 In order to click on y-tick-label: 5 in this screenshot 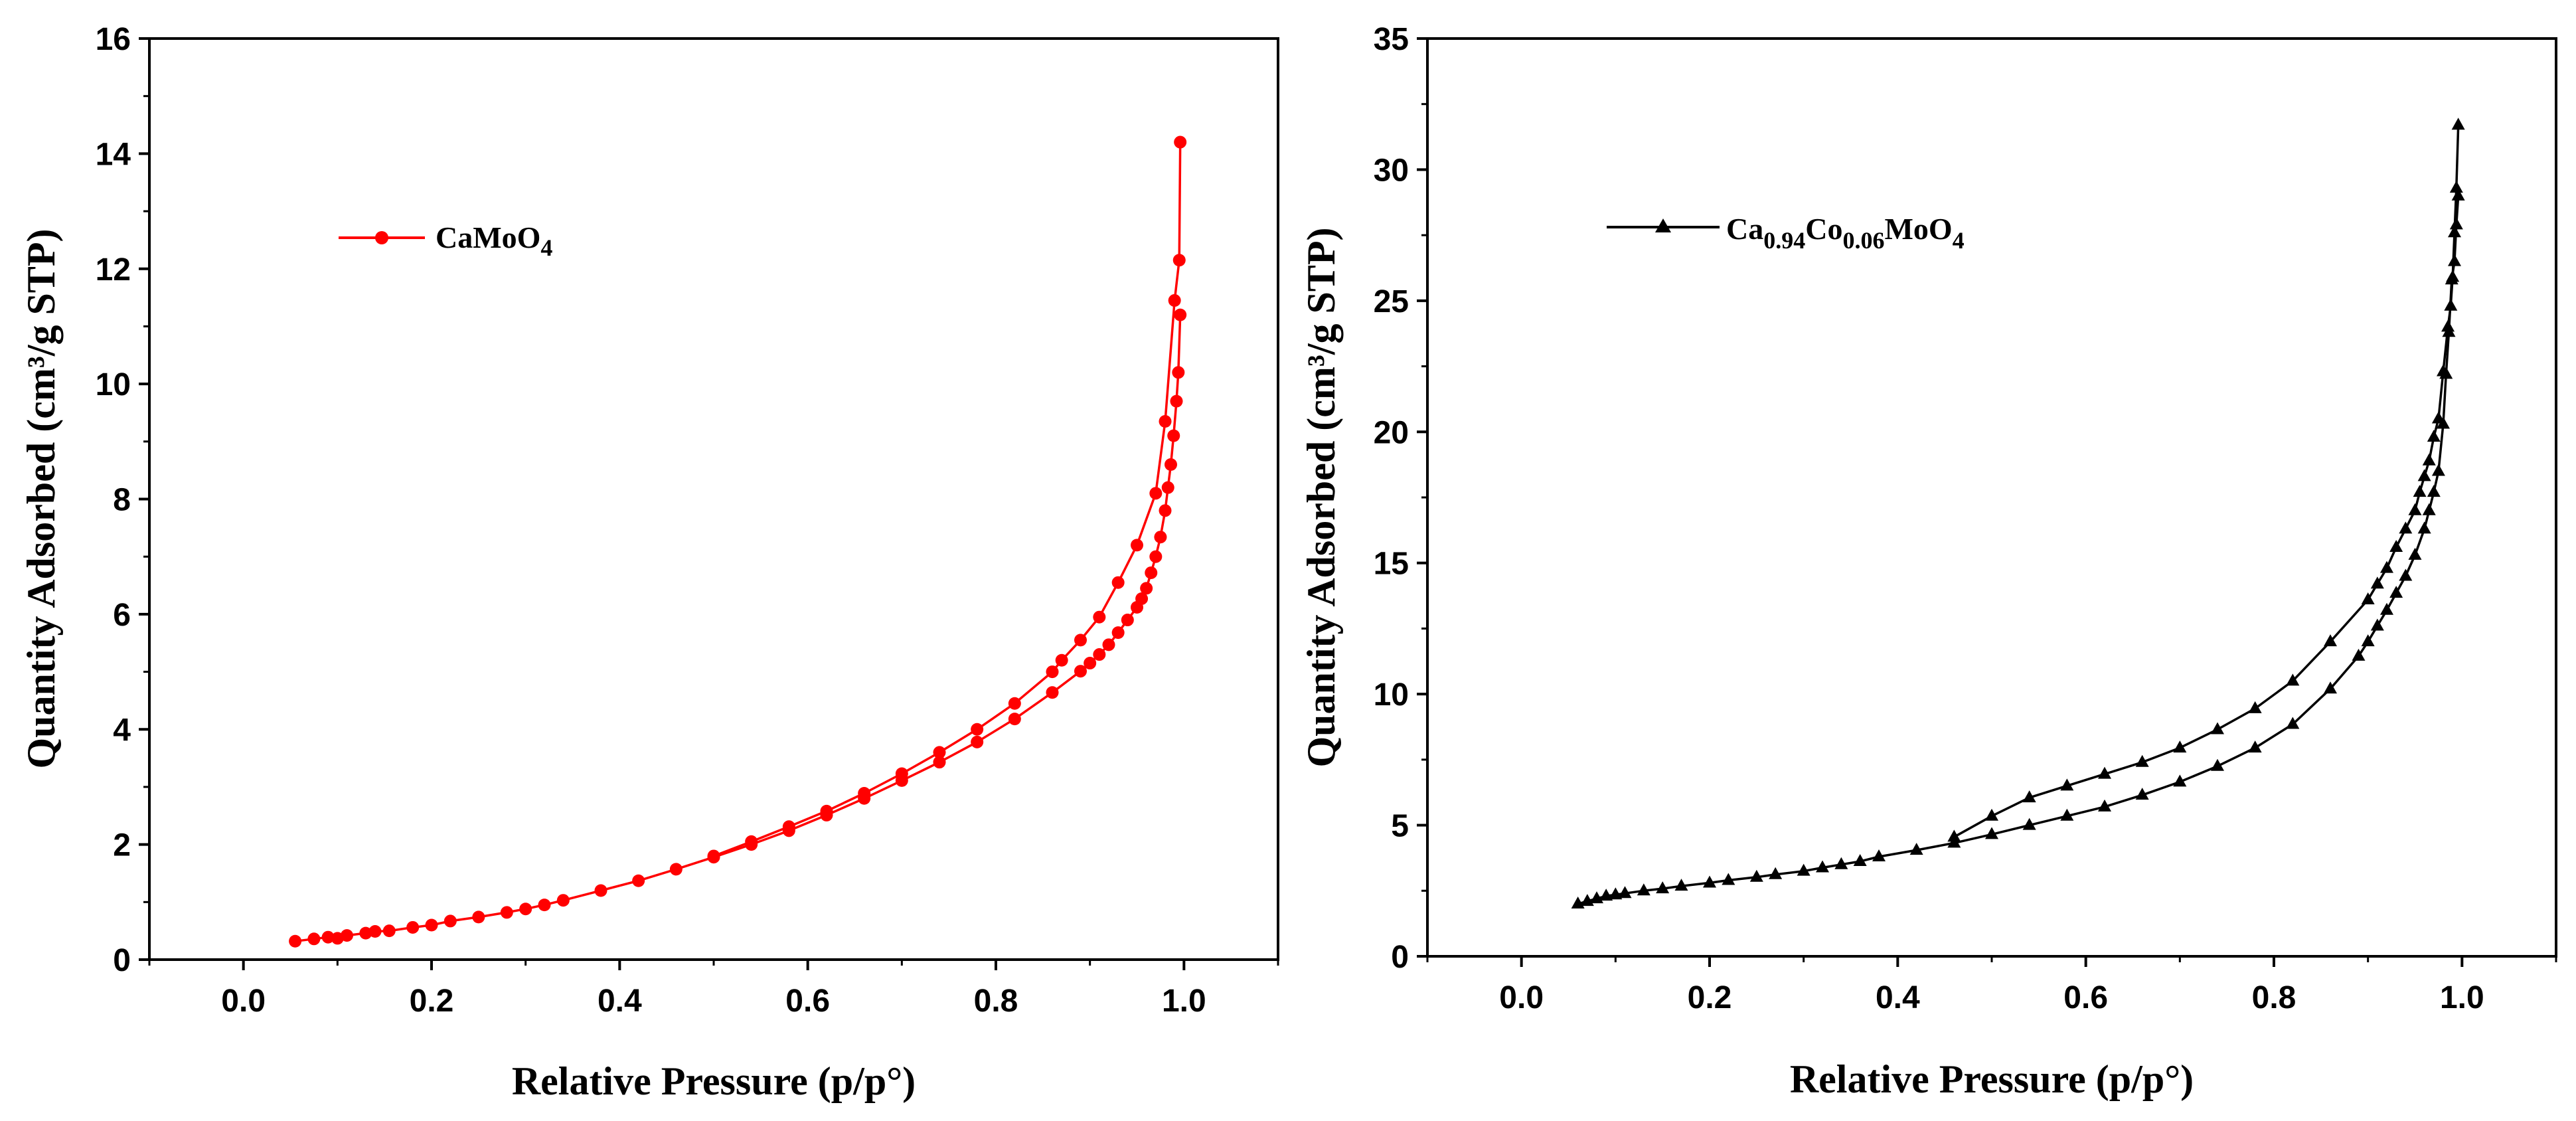, I will do `click(1400, 826)`.